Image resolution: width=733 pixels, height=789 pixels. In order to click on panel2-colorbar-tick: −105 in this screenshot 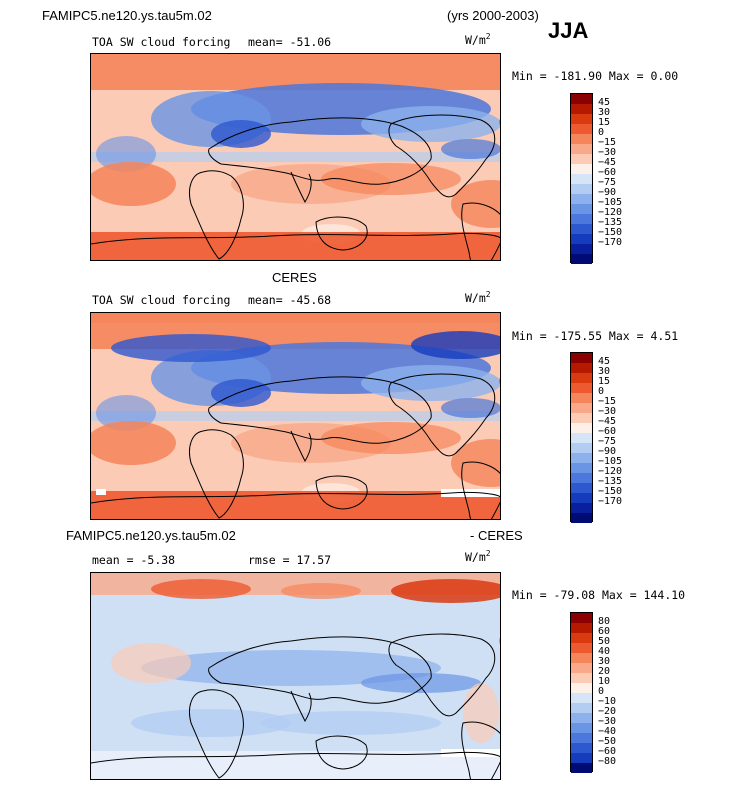, I will do `click(610, 461)`.